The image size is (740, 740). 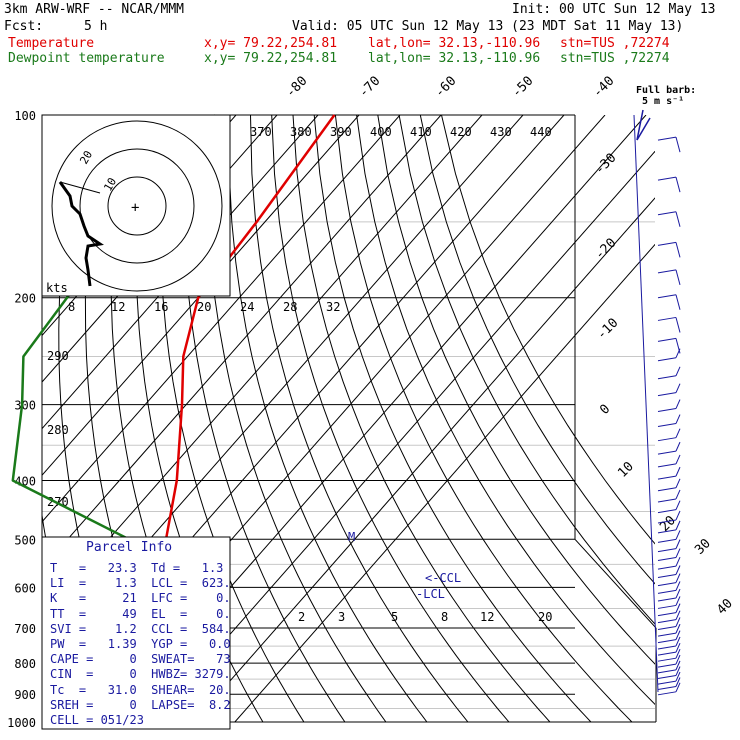 I want to click on theta-label: 430, so click(x=501, y=132).